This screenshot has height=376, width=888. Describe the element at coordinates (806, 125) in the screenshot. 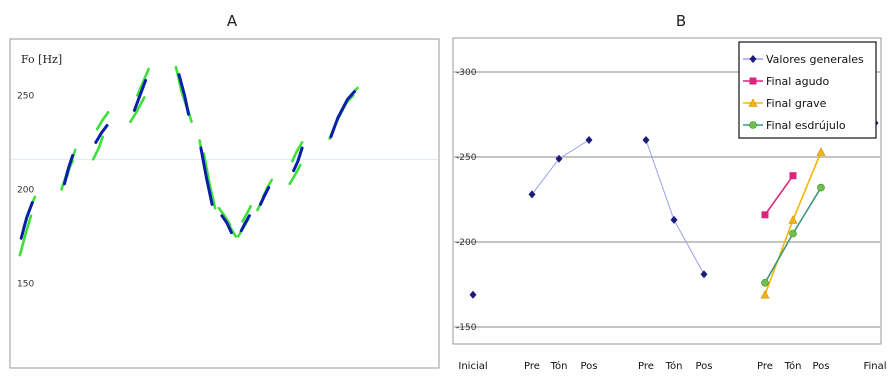

I see `panel-b-legend-label: Final esdrújulo` at that location.